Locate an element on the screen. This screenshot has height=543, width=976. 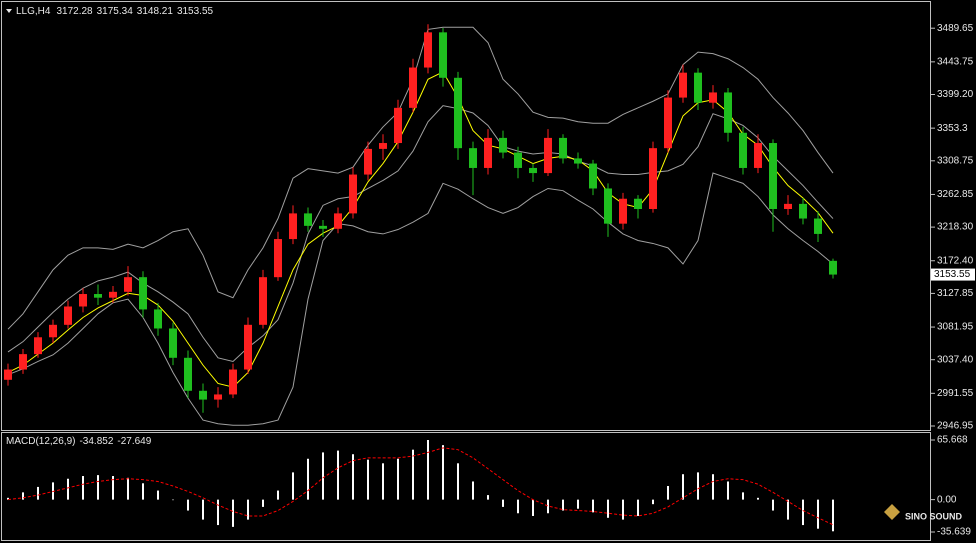
signal-value: -27.649 is located at coordinates (134, 441).